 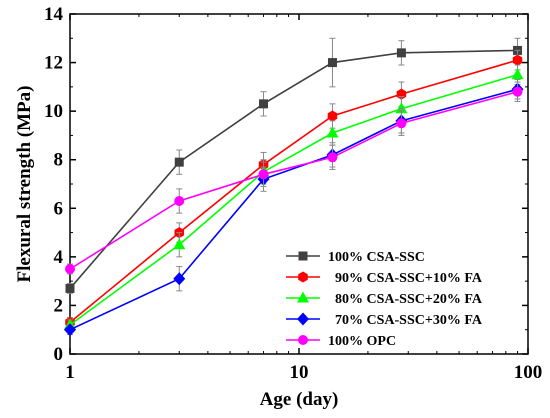 What do you see at coordinates (24, 184) in the screenshot?
I see `y-axis-title: Flexural strength (MPa)` at bounding box center [24, 184].